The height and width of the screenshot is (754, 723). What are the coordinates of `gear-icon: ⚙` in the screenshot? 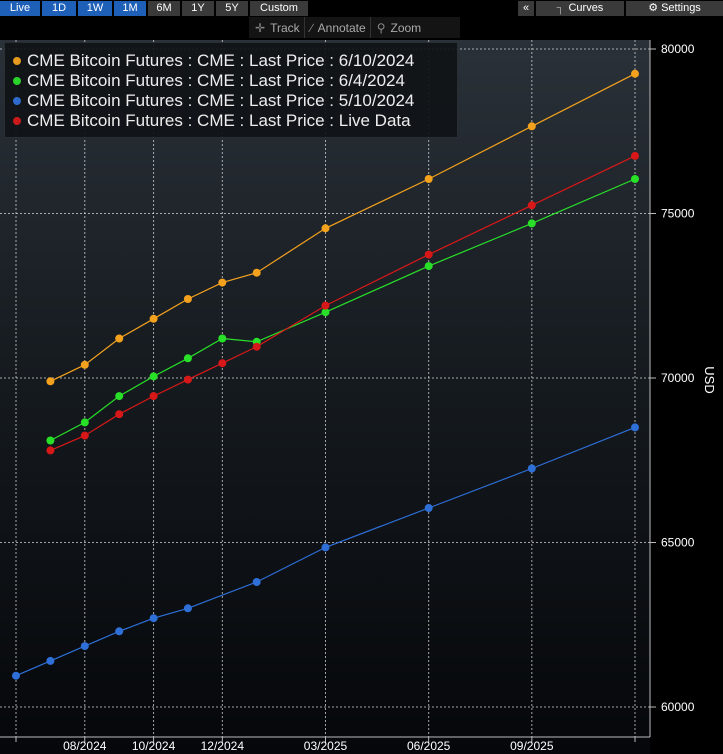 It's located at (653, 8).